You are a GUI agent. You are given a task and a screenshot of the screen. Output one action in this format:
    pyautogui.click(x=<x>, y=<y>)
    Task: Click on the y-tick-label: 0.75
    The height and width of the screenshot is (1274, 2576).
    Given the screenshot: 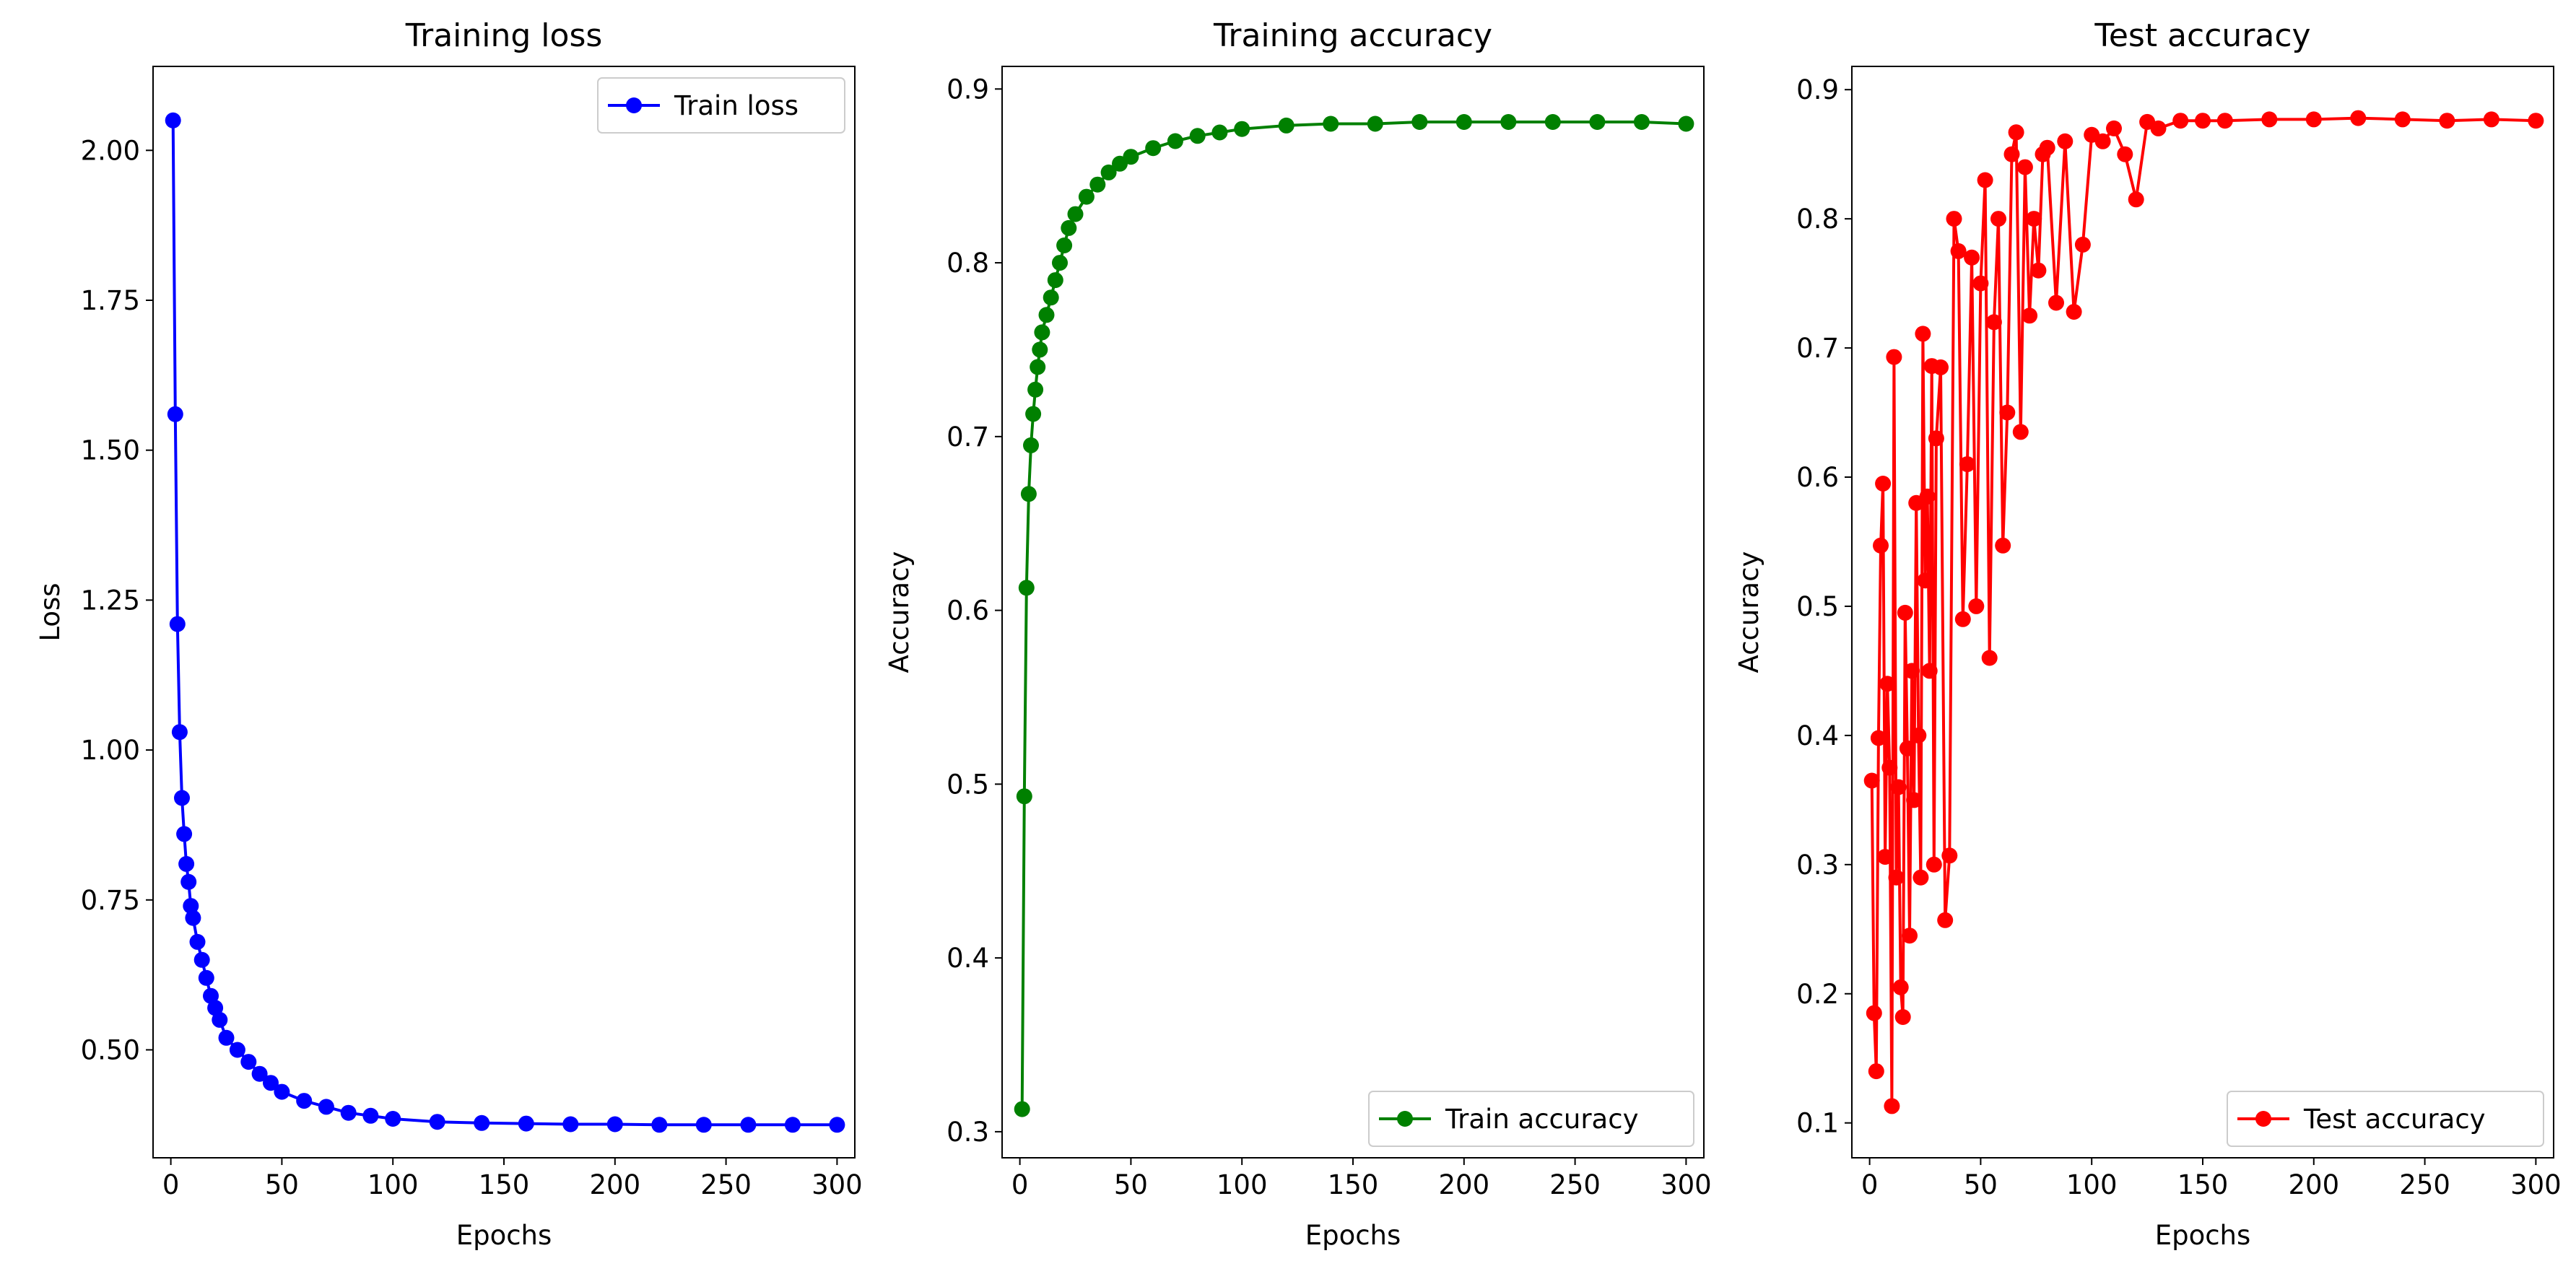 What is the action you would take?
    pyautogui.click(x=110, y=901)
    